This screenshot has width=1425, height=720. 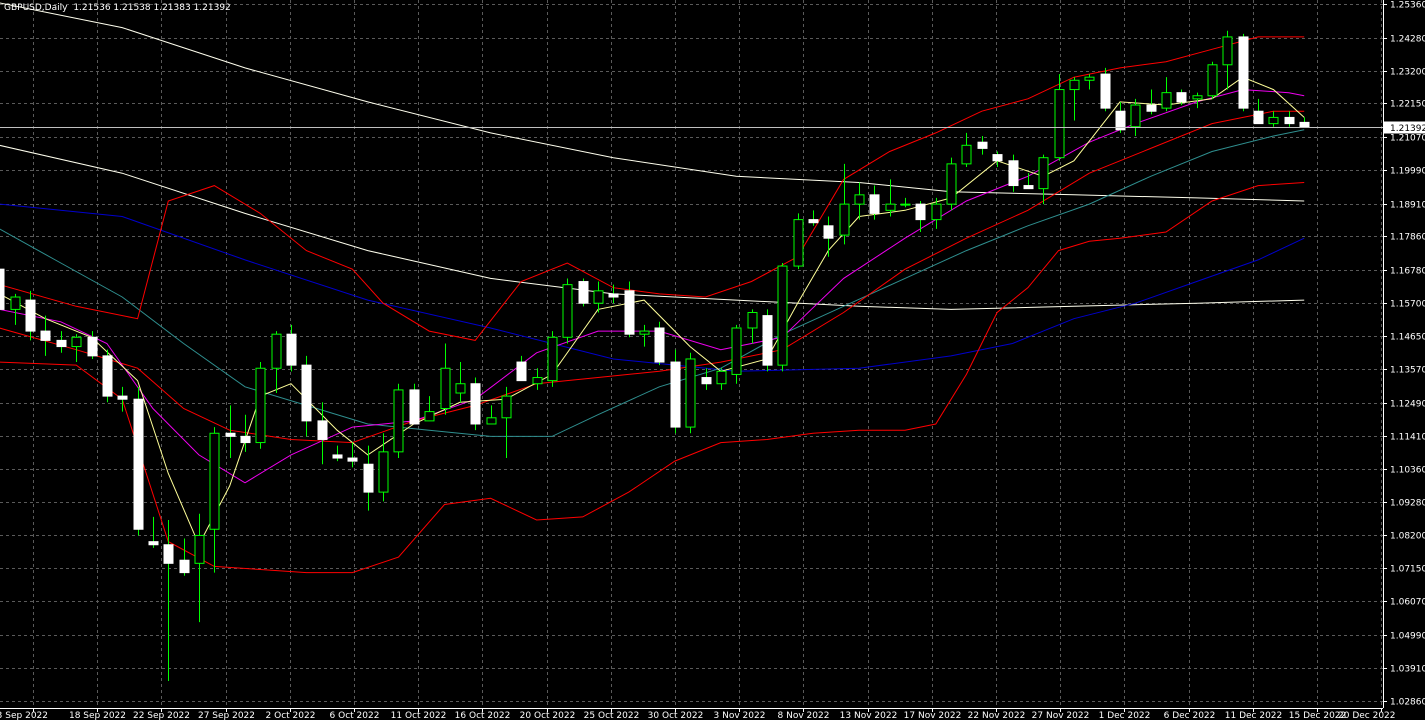 What do you see at coordinates (548, 715) in the screenshot?
I see `time-tick-label: 20 Oct 2022` at bounding box center [548, 715].